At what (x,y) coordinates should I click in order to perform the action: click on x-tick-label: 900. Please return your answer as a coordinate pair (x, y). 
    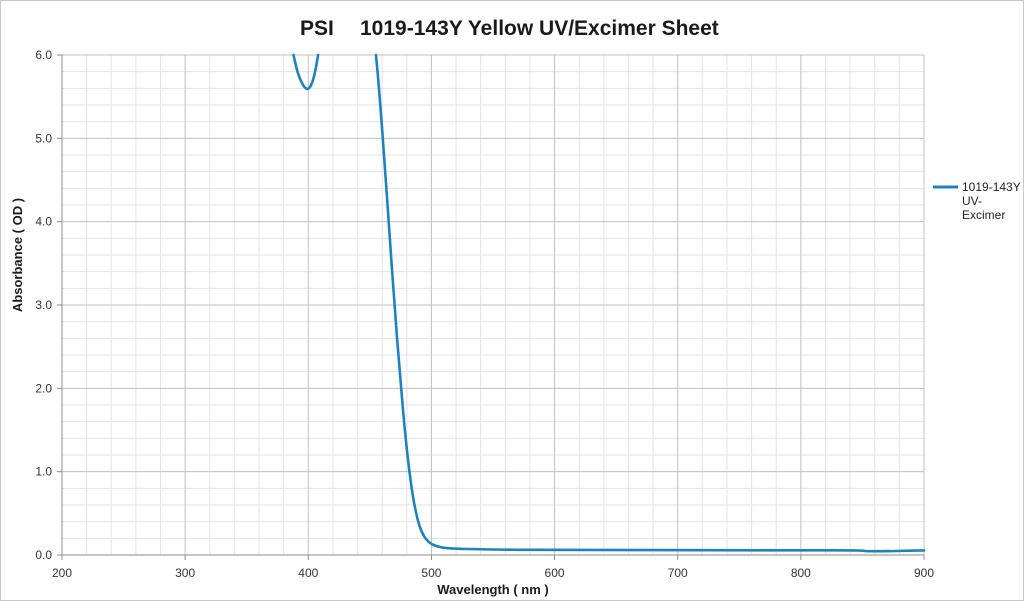
    Looking at the image, I should click on (924, 573).